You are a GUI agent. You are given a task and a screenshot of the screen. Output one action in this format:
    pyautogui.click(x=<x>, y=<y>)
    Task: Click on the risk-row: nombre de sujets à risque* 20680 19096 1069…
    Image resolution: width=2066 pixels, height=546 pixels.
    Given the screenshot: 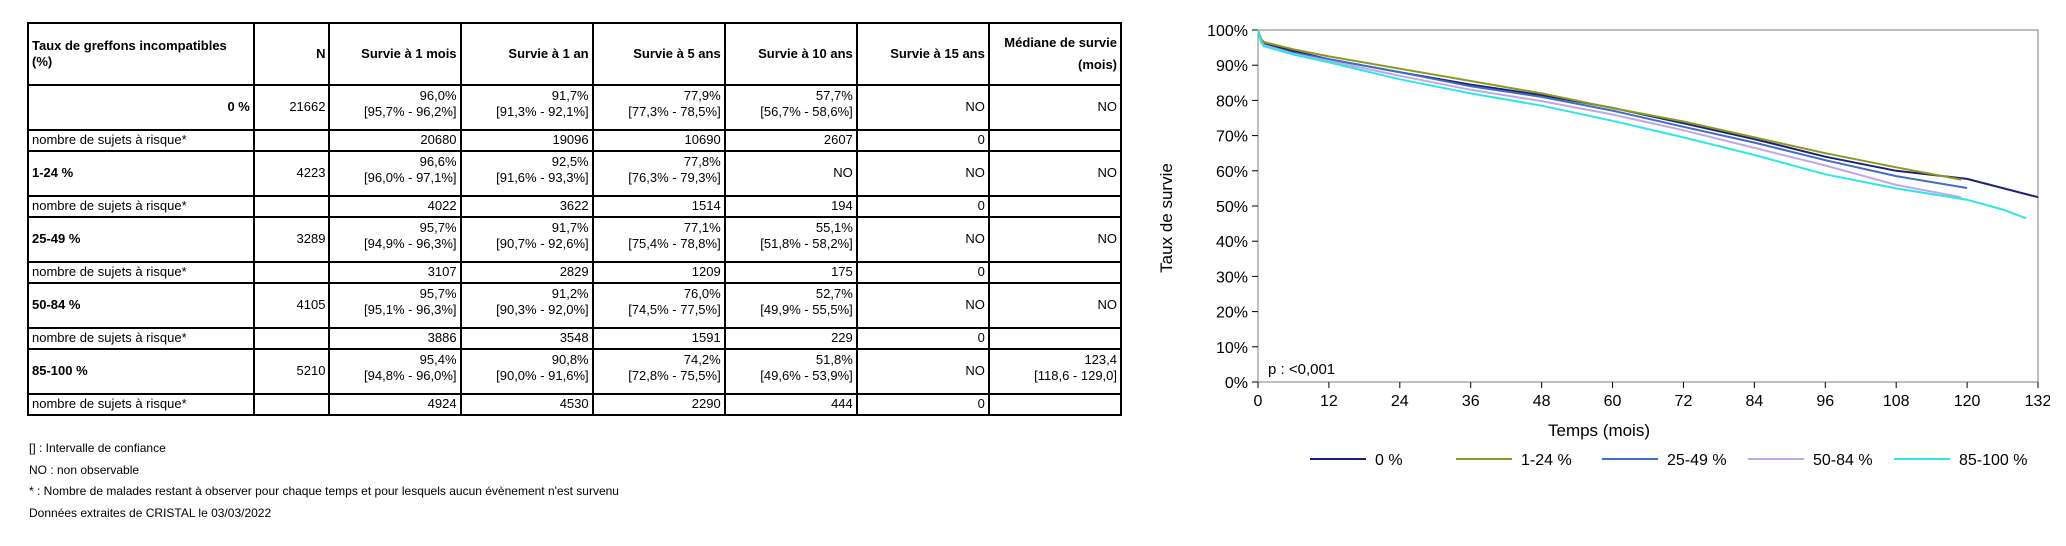 What is the action you would take?
    pyautogui.click(x=575, y=140)
    